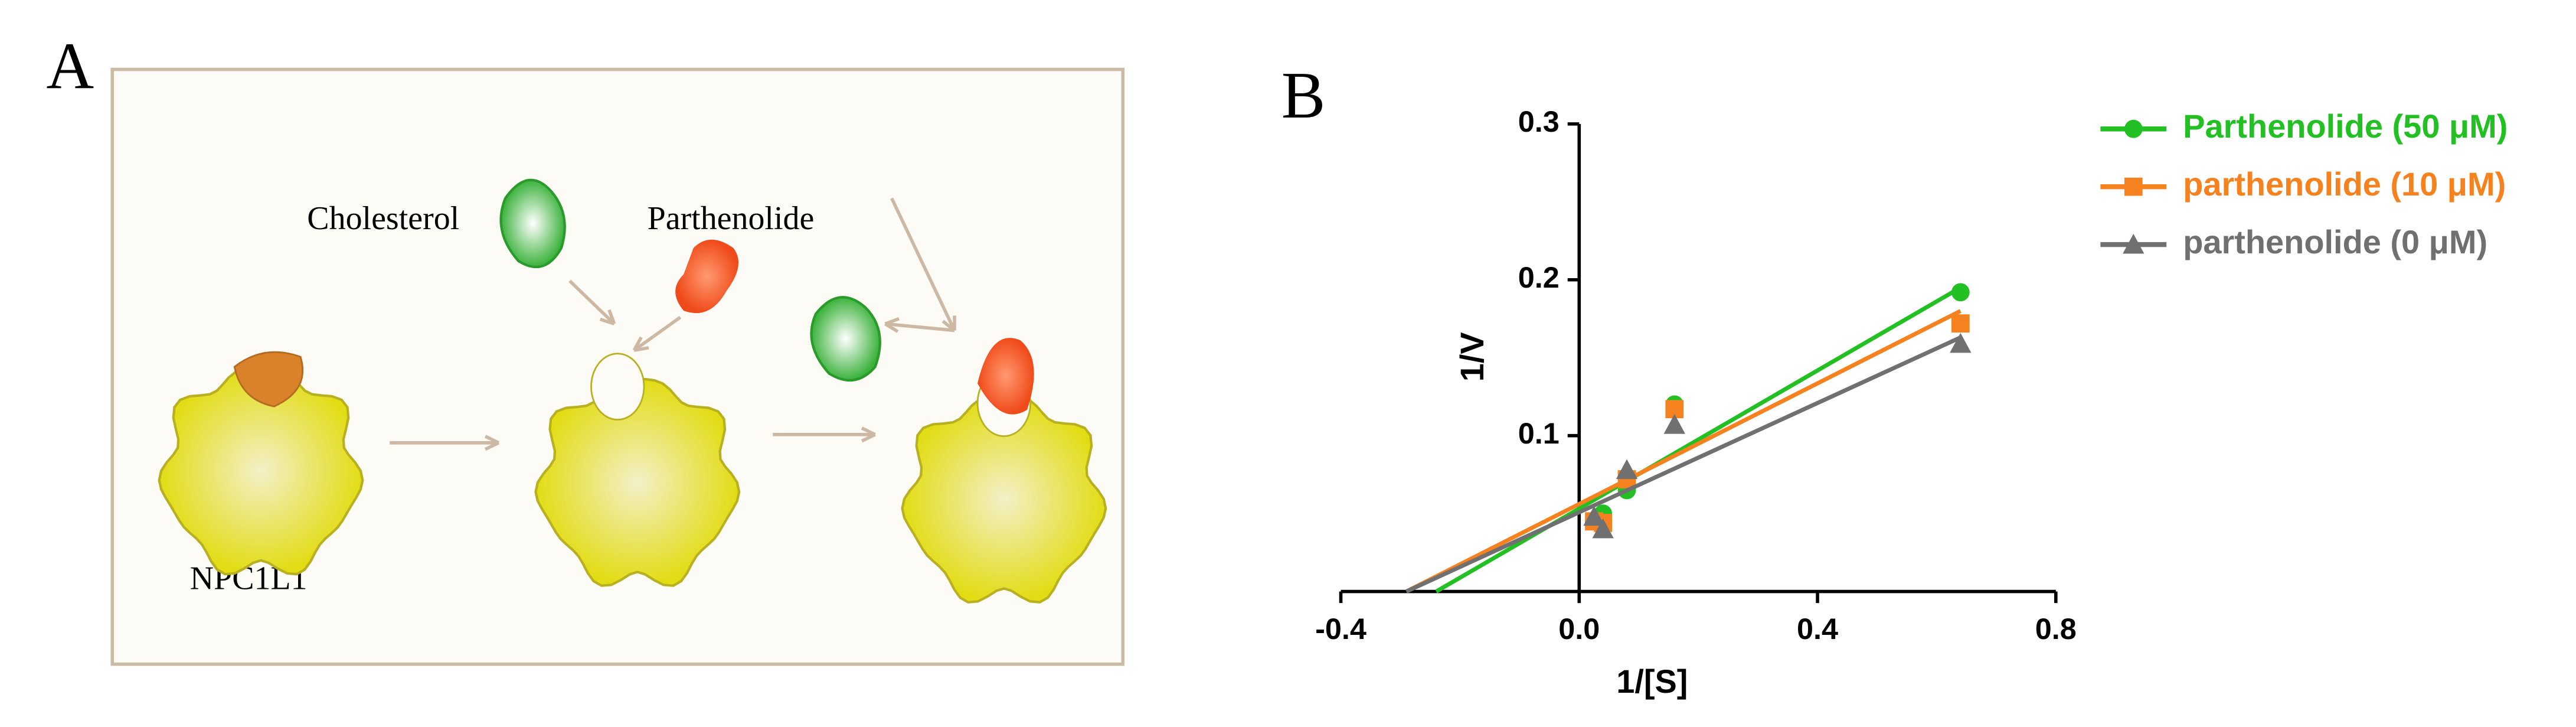 The height and width of the screenshot is (727, 2576). What do you see at coordinates (1579, 629) in the screenshot?
I see `x-tick-label: 0.0` at bounding box center [1579, 629].